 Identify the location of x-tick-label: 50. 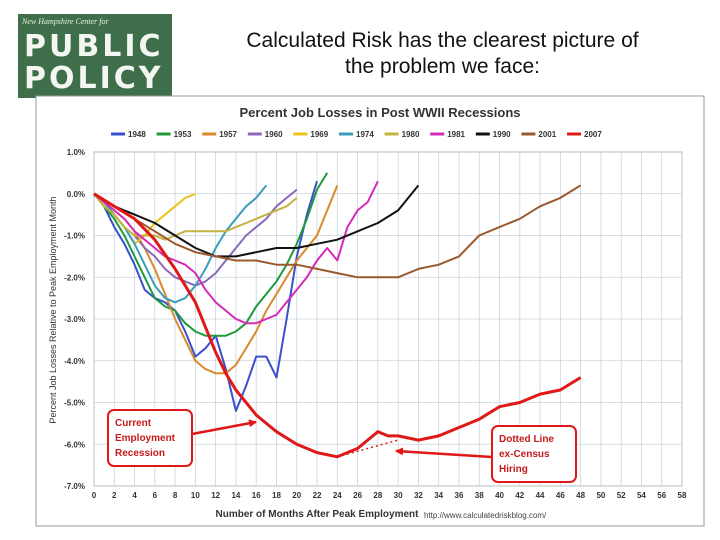
(600, 495).